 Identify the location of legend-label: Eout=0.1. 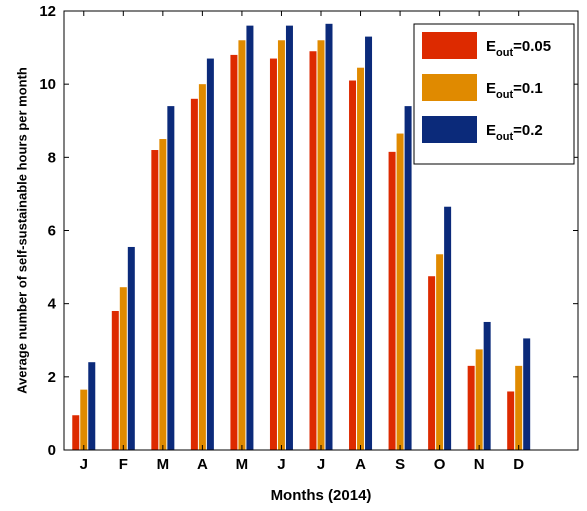
(514, 90).